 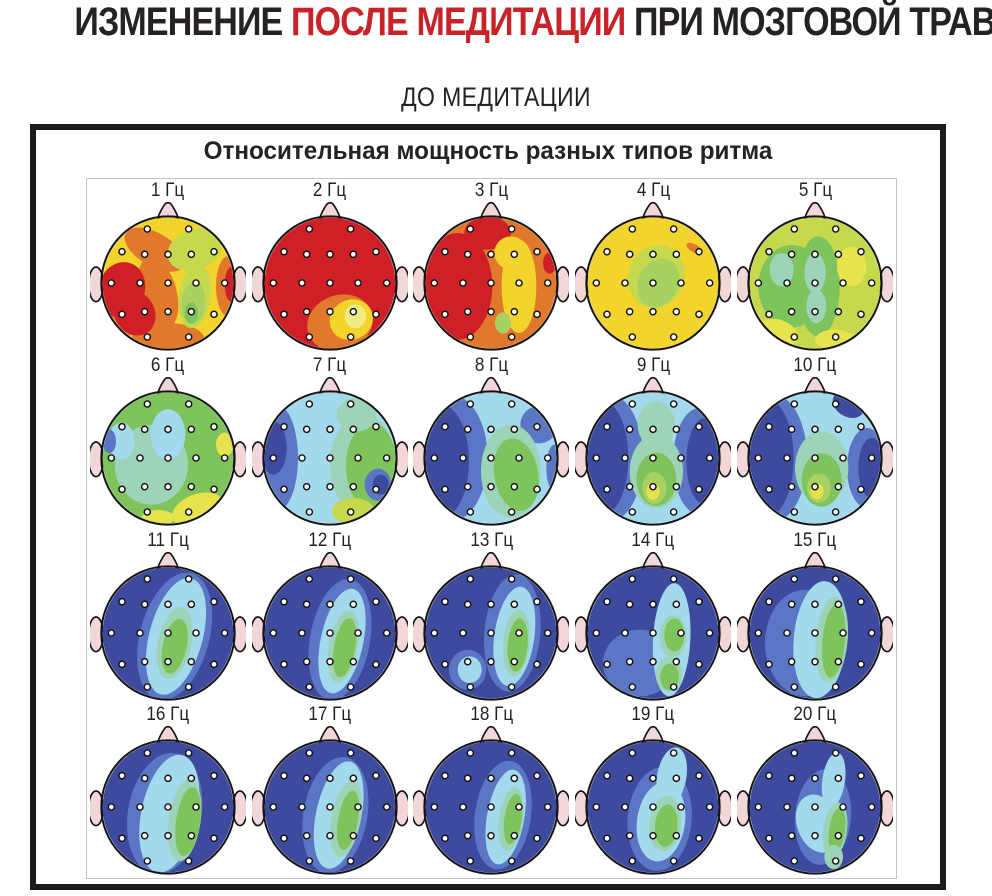 I want to click on frequency-label: 4 Гц, so click(x=653, y=190).